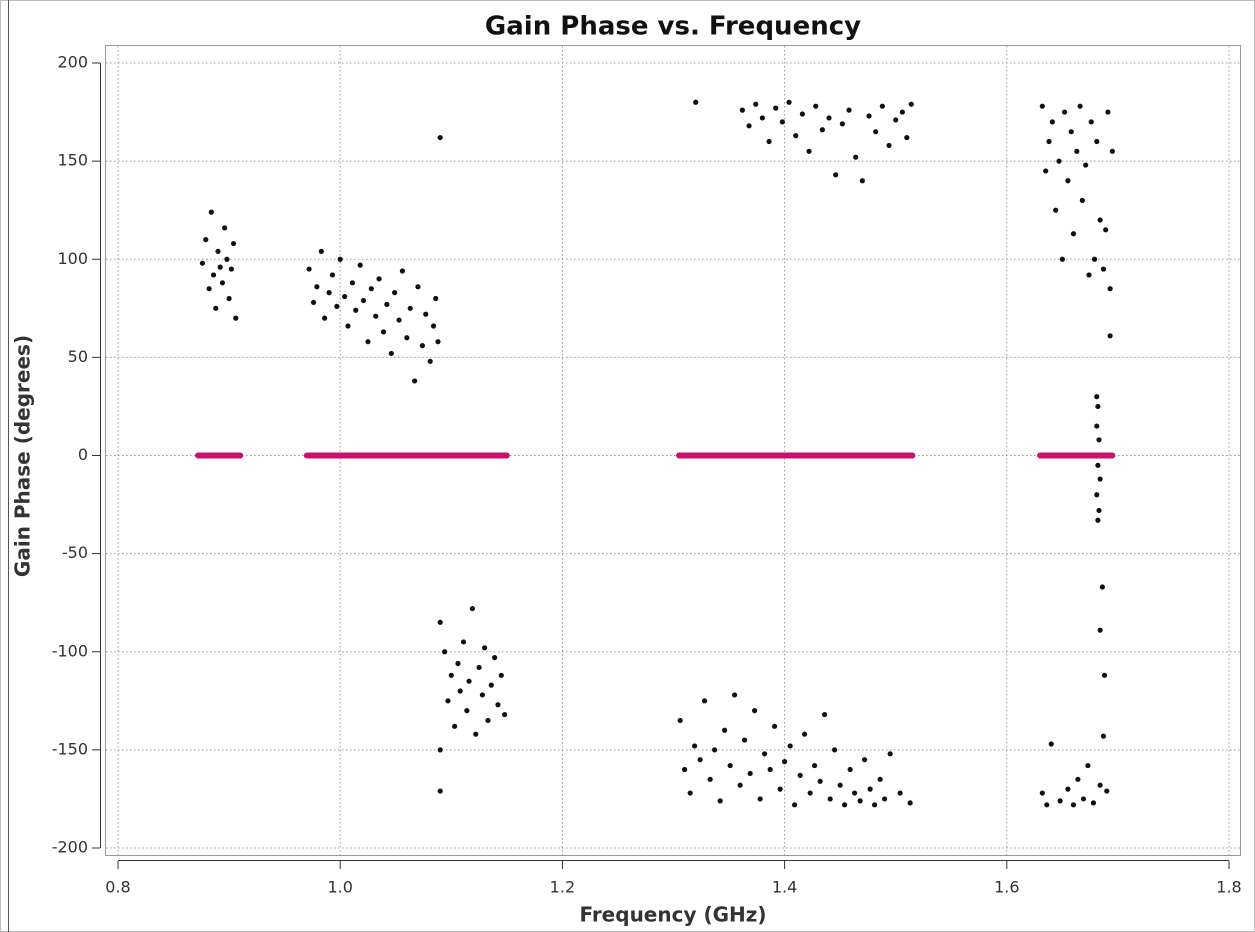 This screenshot has height=932, width=1255. What do you see at coordinates (72, 62) in the screenshot?
I see `y-tick-label: 200` at bounding box center [72, 62].